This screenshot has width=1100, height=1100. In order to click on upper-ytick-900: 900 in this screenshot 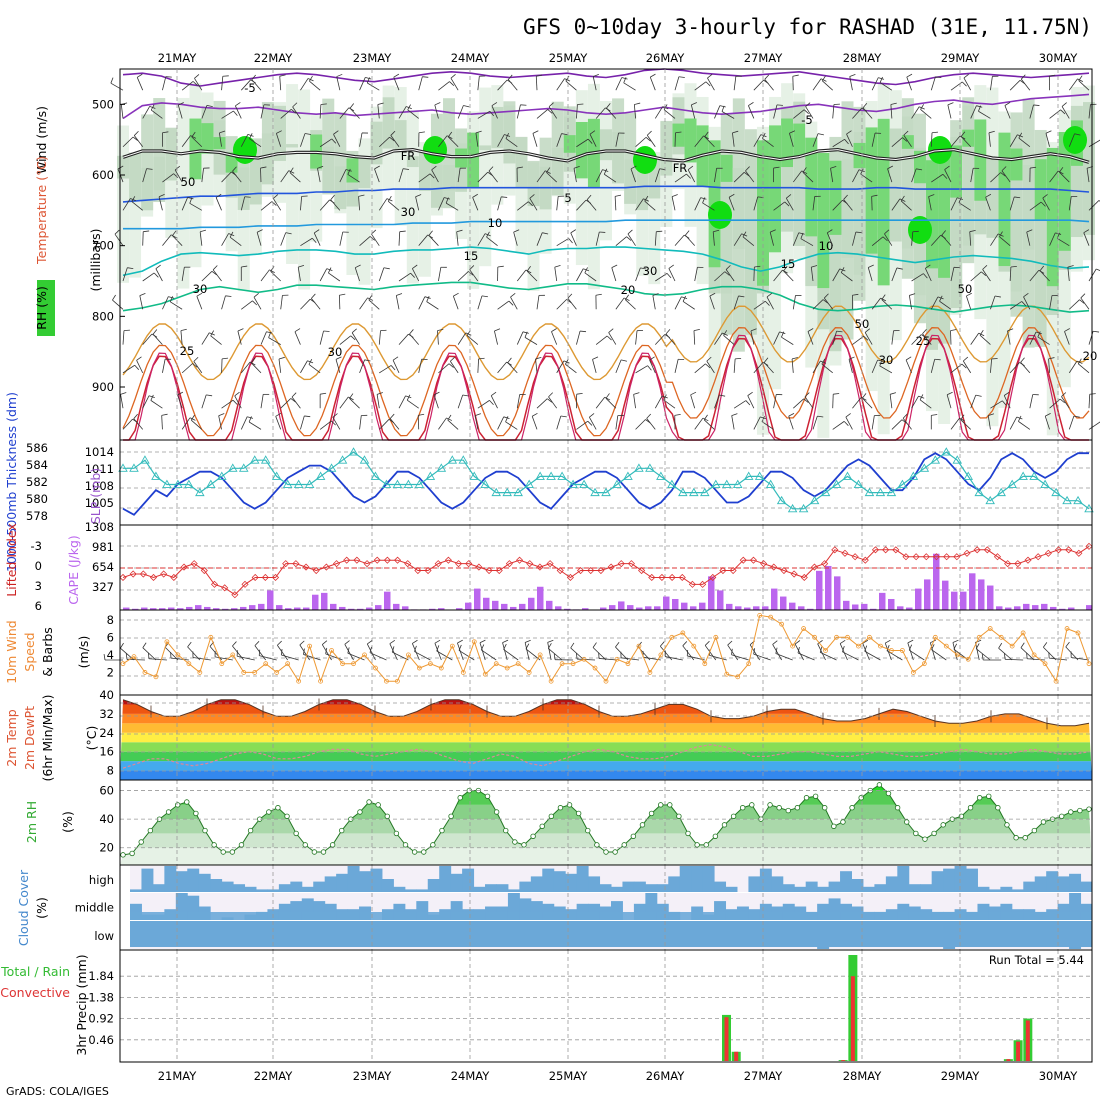, I will do `click(103, 387)`.